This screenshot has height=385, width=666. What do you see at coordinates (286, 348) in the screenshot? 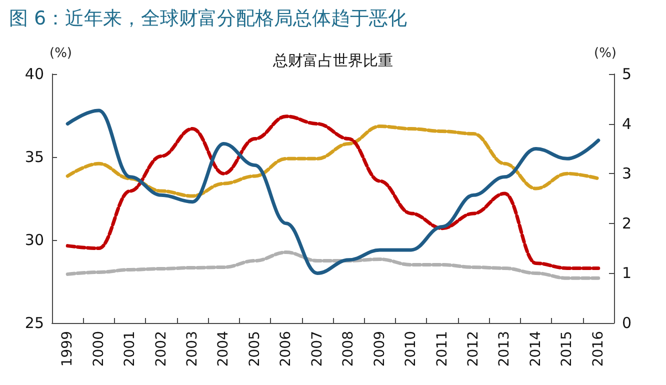
I see `x-tick-label: 2006` at bounding box center [286, 348].